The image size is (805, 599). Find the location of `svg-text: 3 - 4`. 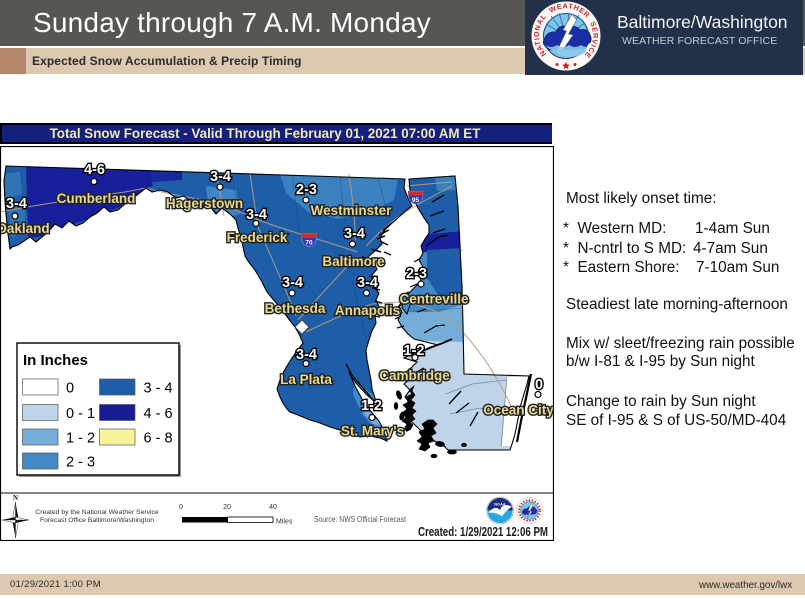

svg-text: 3 - 4 is located at coordinates (158, 389).